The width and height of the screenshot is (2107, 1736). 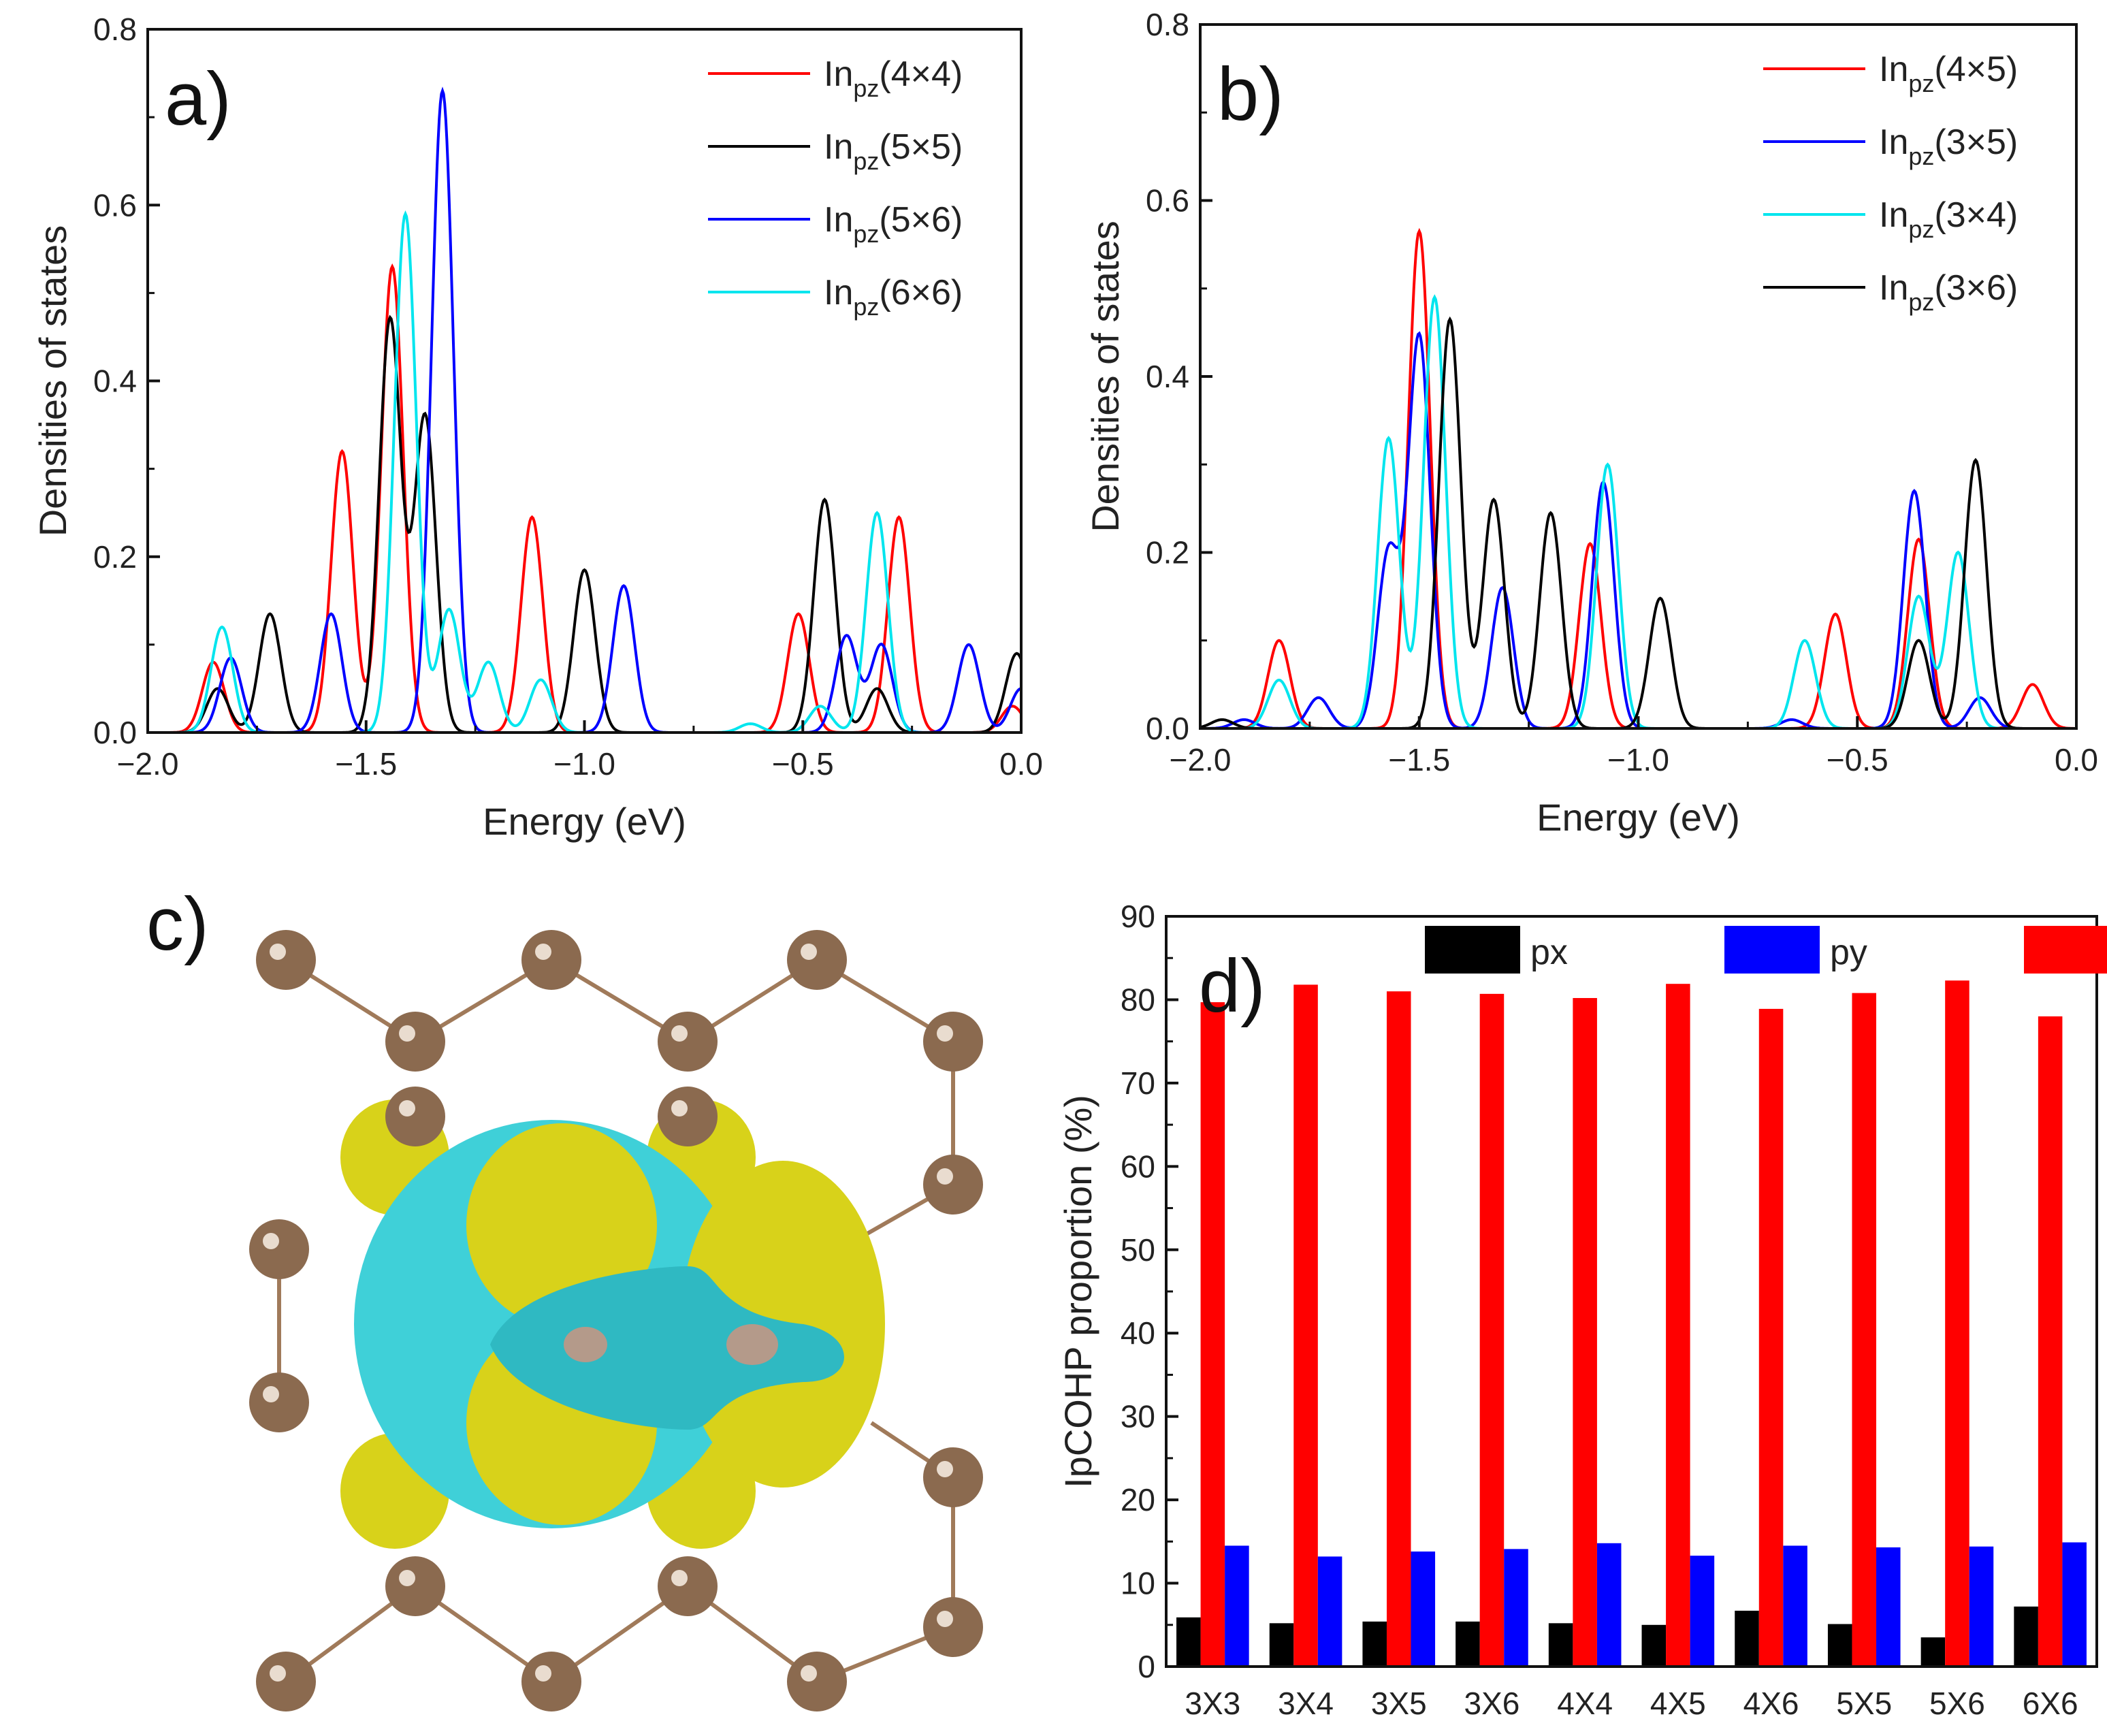 I want to click on y-tick-label: 30, so click(x=1138, y=1416).